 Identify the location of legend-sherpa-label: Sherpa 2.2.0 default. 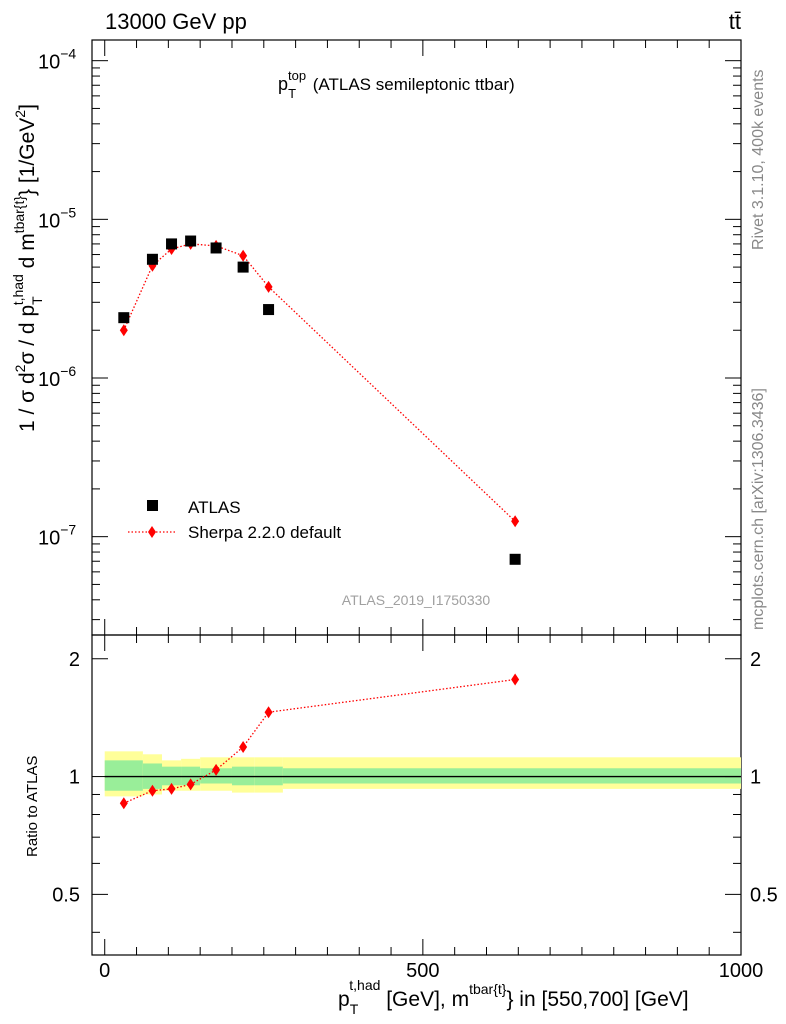
(264, 532).